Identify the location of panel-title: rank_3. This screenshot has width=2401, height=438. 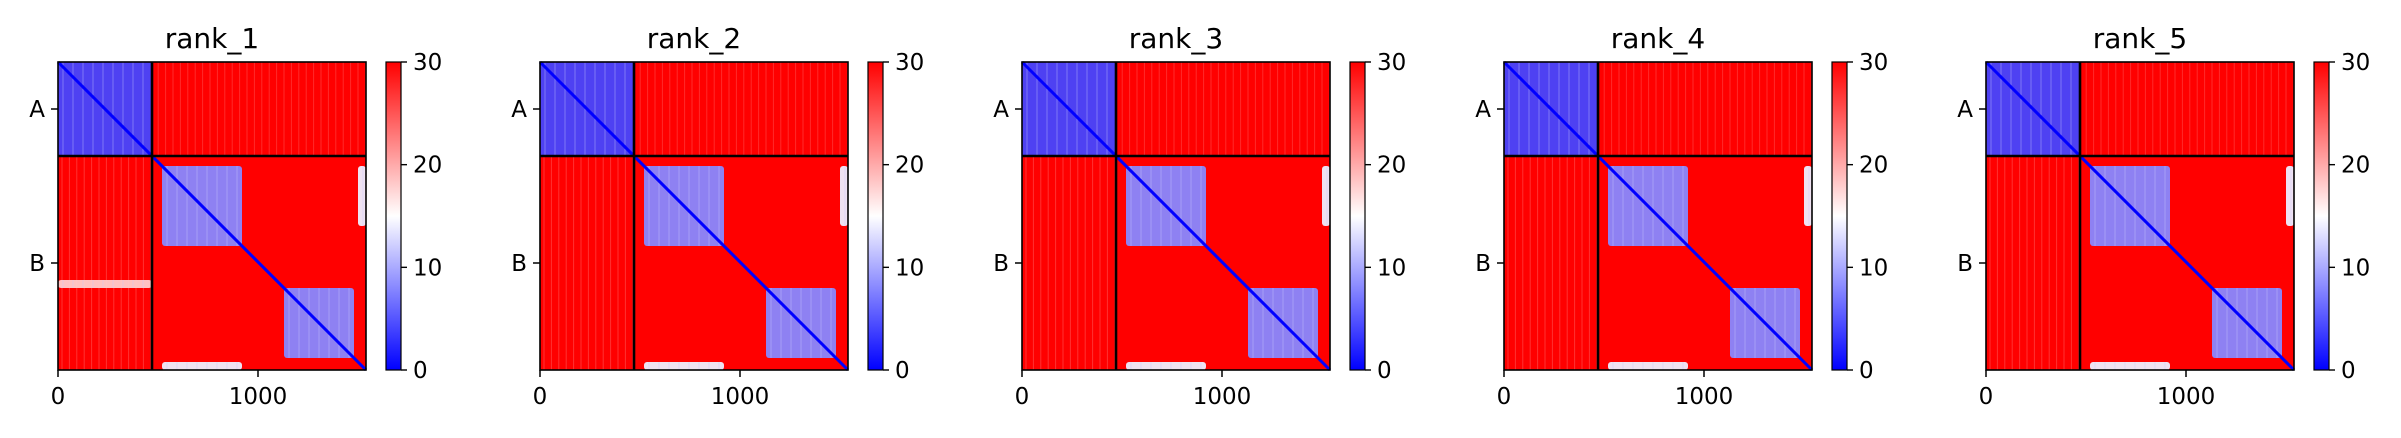
(1176, 38).